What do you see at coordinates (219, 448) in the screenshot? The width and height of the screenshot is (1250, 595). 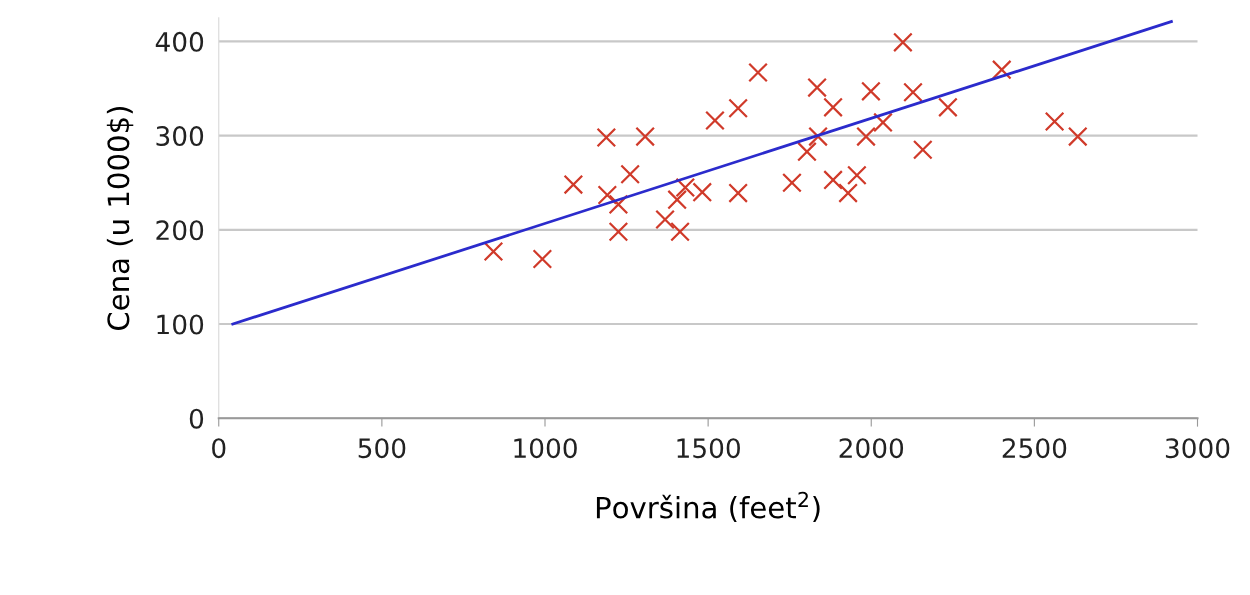 I see `x-tick-label: 0` at bounding box center [219, 448].